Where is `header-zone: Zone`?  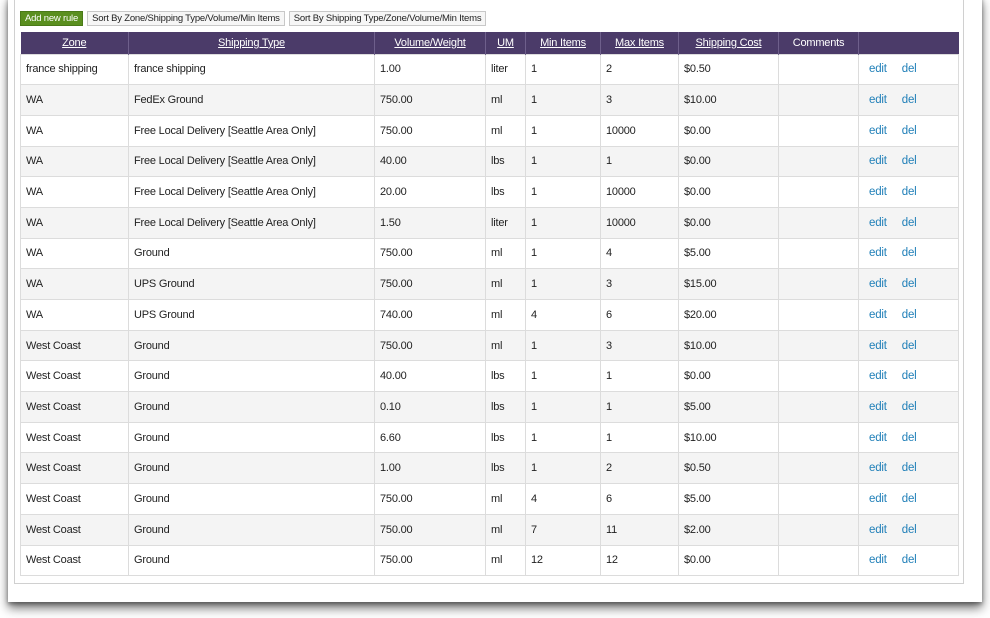
header-zone: Zone is located at coordinates (75, 43).